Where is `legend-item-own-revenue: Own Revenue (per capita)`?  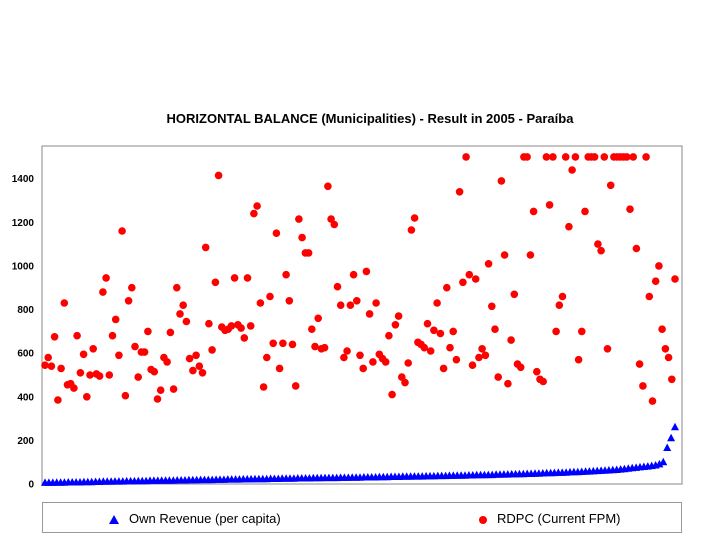
legend-item-own-revenue: Own Revenue (per capita) is located at coordinates (195, 518).